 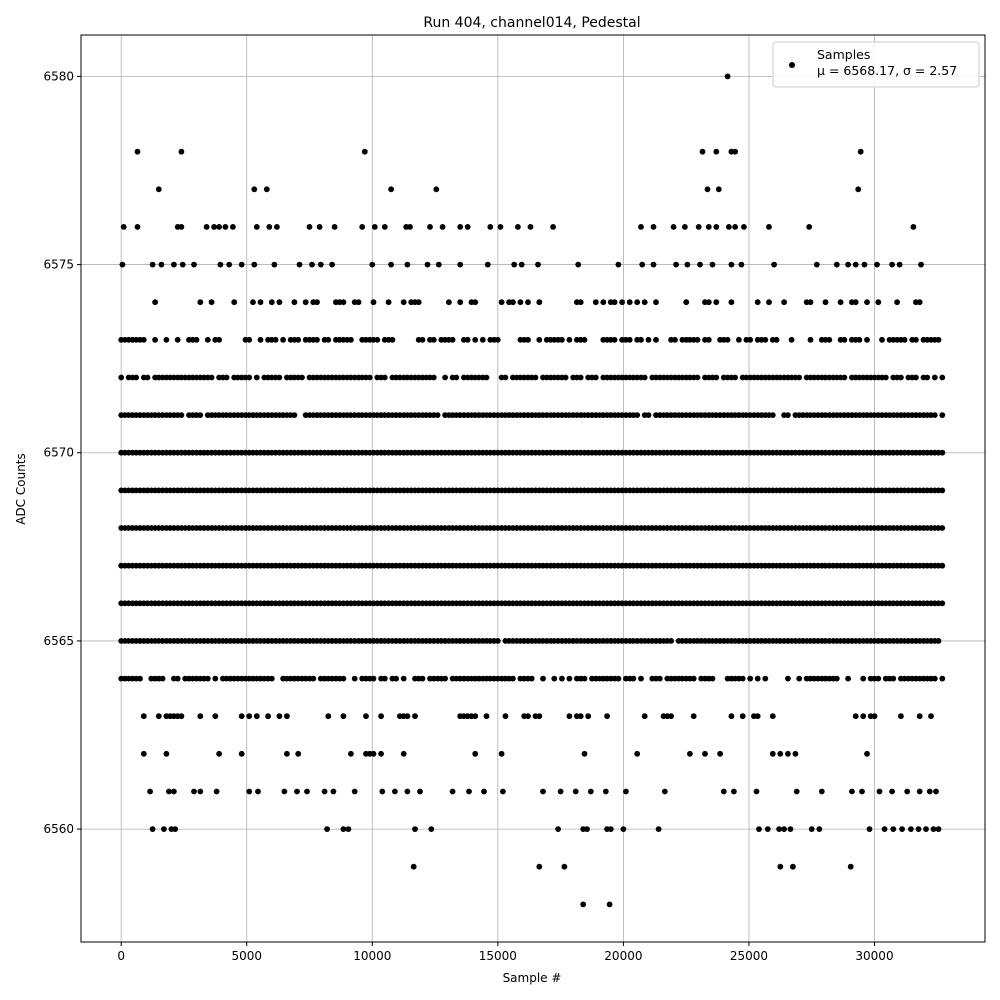 What do you see at coordinates (887, 70) in the screenshot?
I see `legend-series-stats: μ = 6568.17, σ = 2.57` at bounding box center [887, 70].